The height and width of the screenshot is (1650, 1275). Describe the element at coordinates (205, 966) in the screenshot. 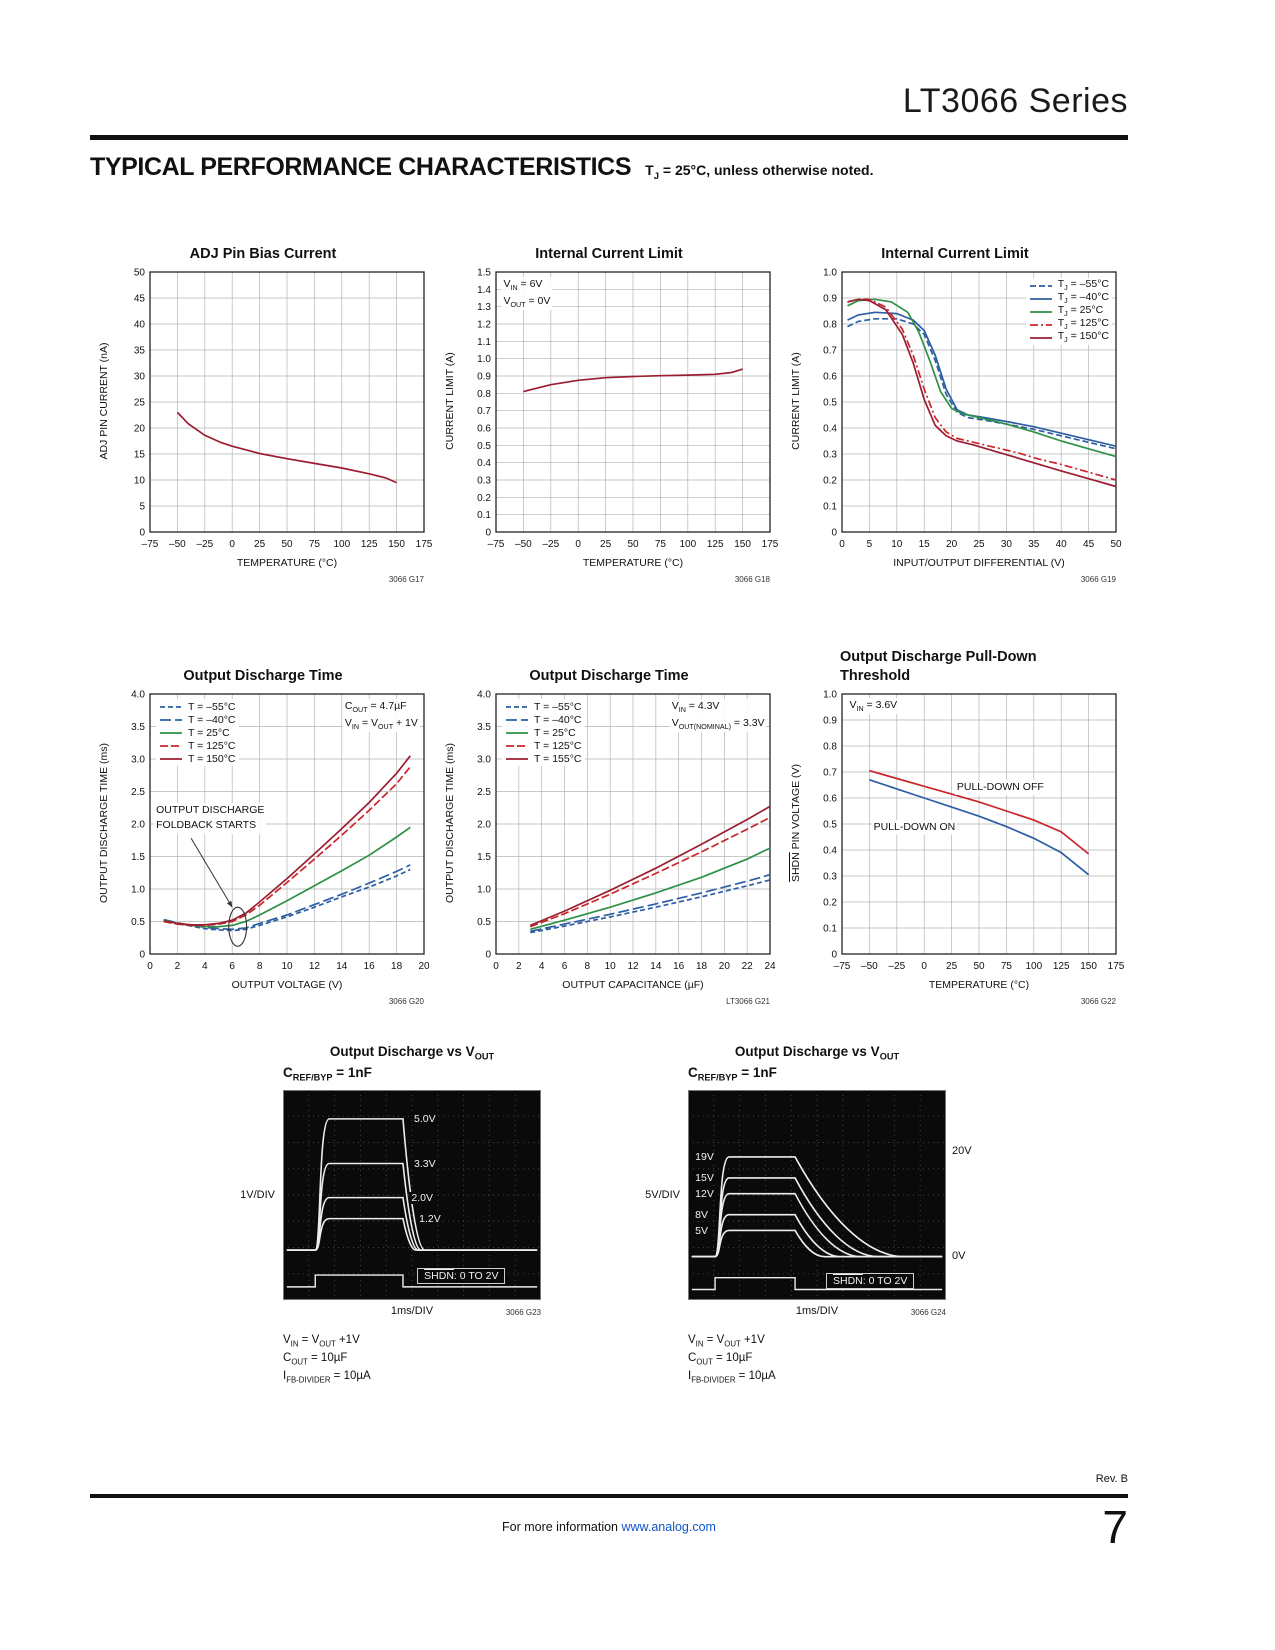

I see `svg-text: 4` at that location.